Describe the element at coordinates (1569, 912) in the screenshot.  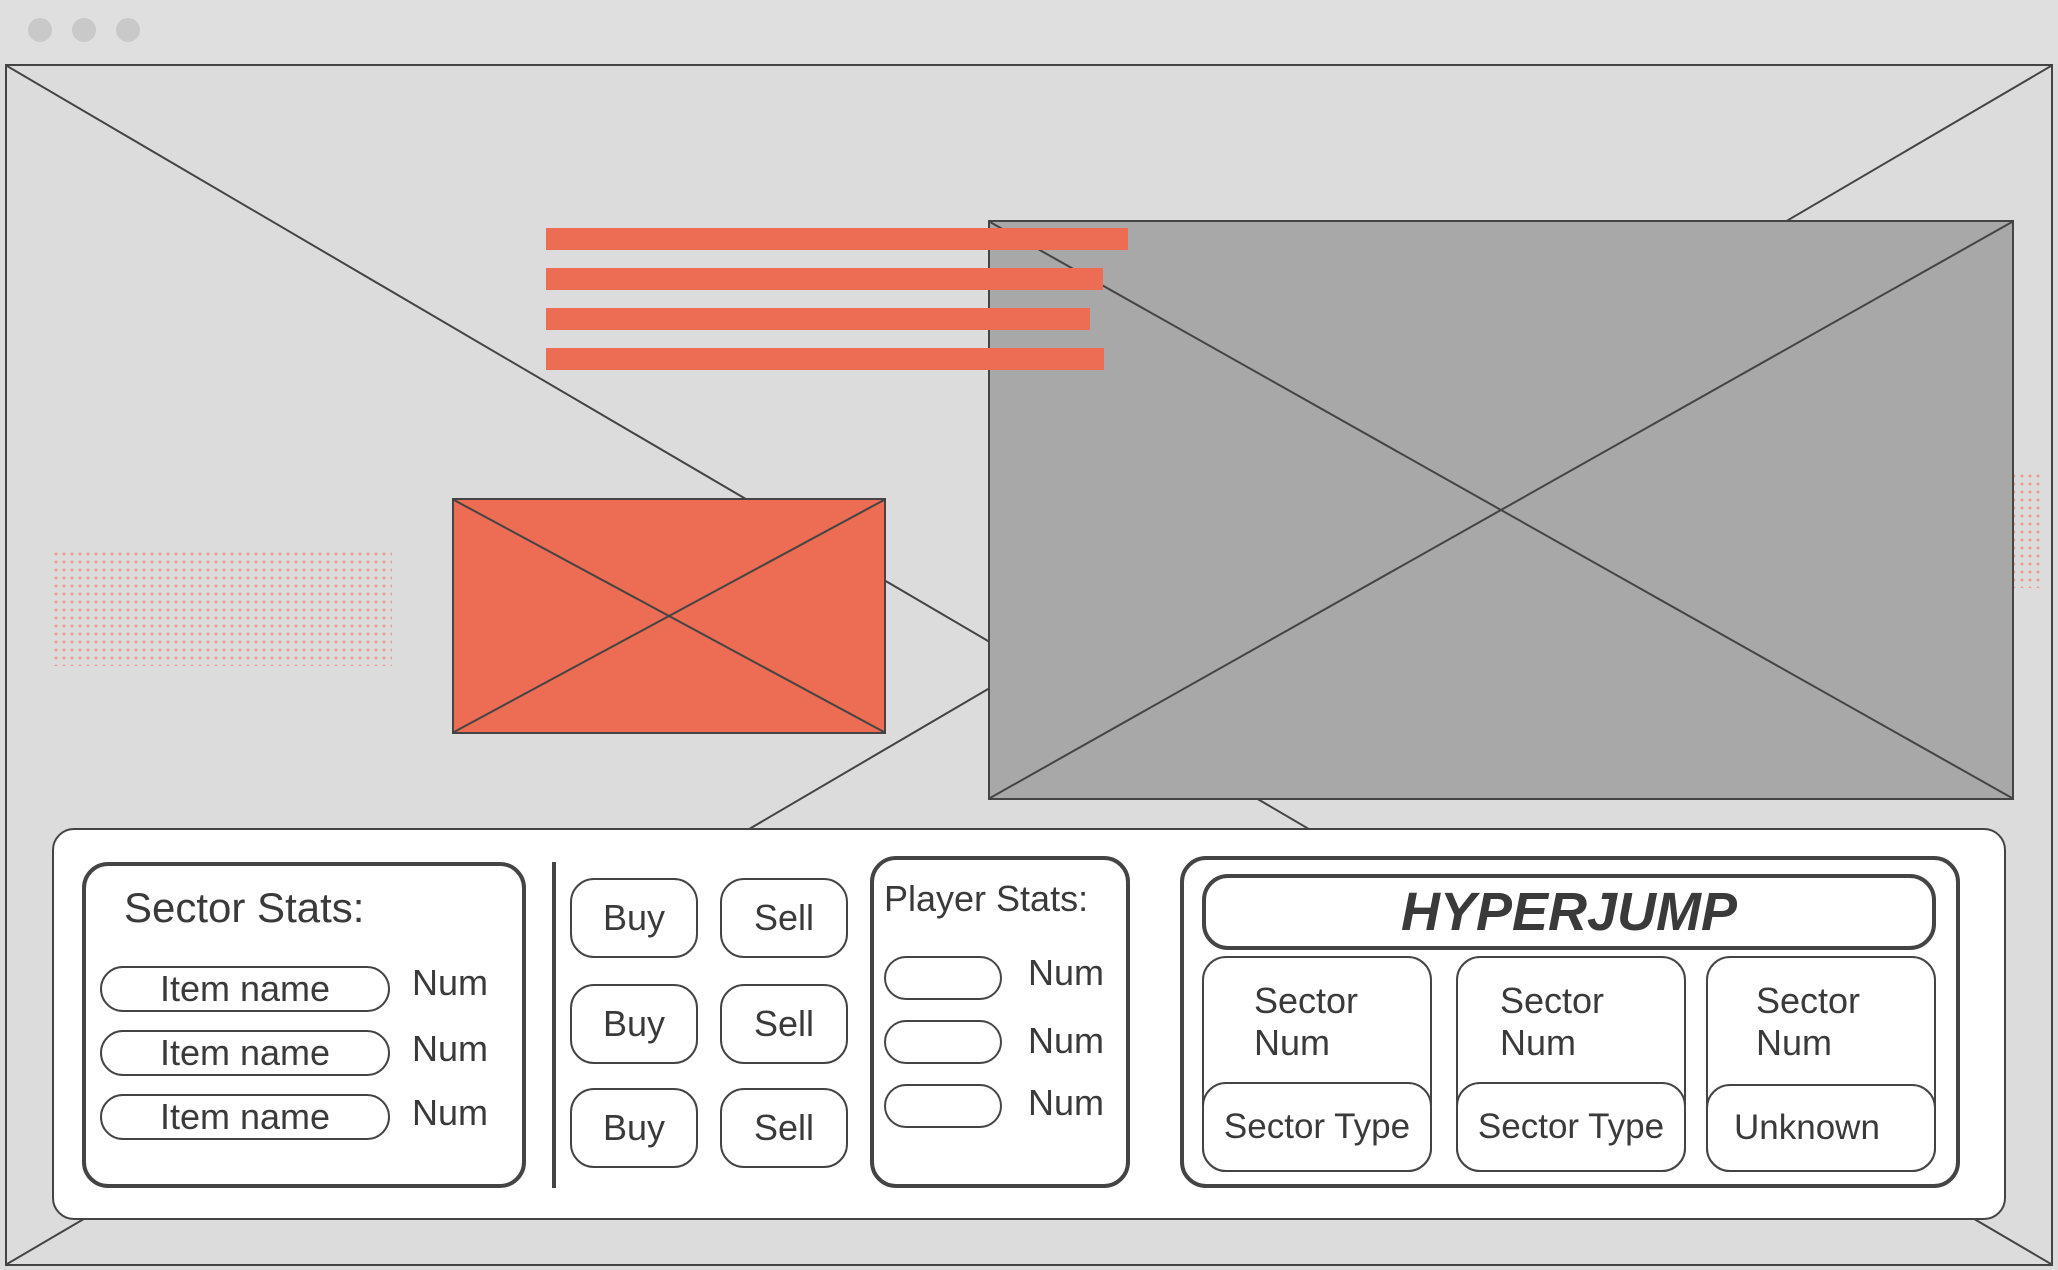
I see `hyperjump-button: HYPERJUMP` at that location.